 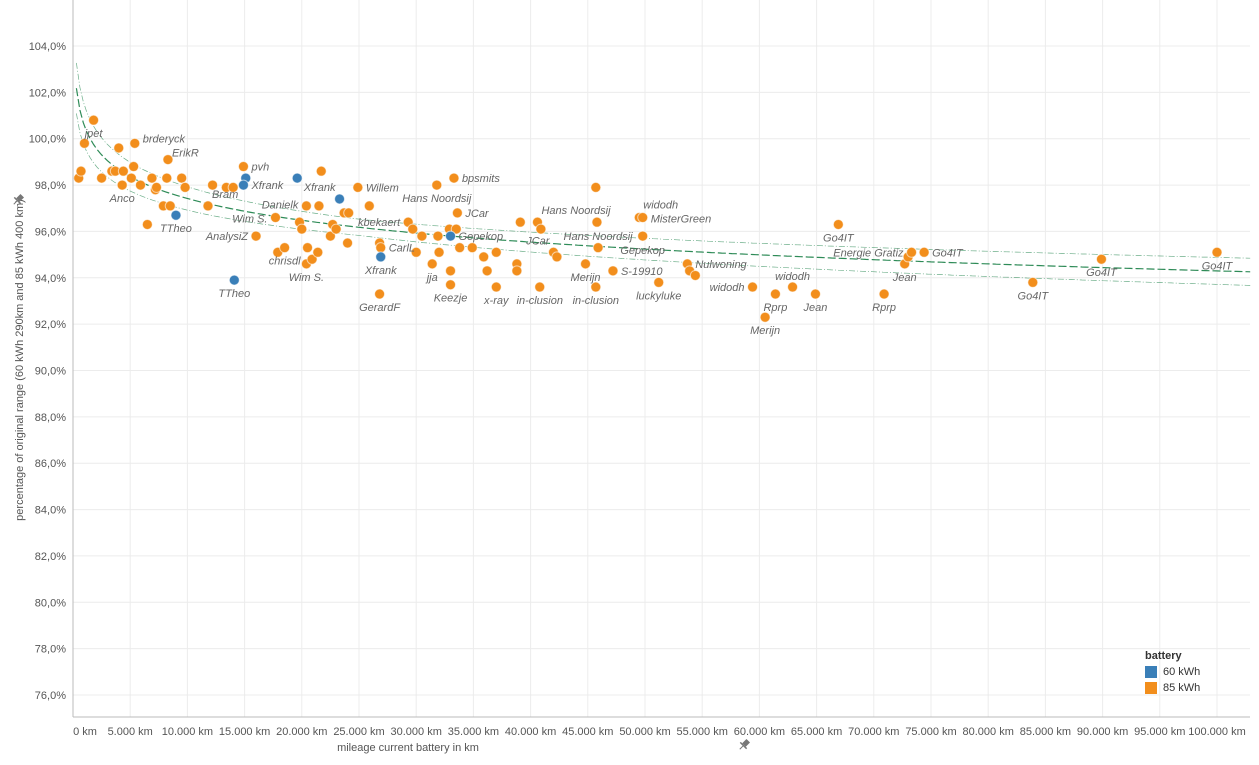 I want to click on point-label: Nulwoning, so click(x=721, y=265).